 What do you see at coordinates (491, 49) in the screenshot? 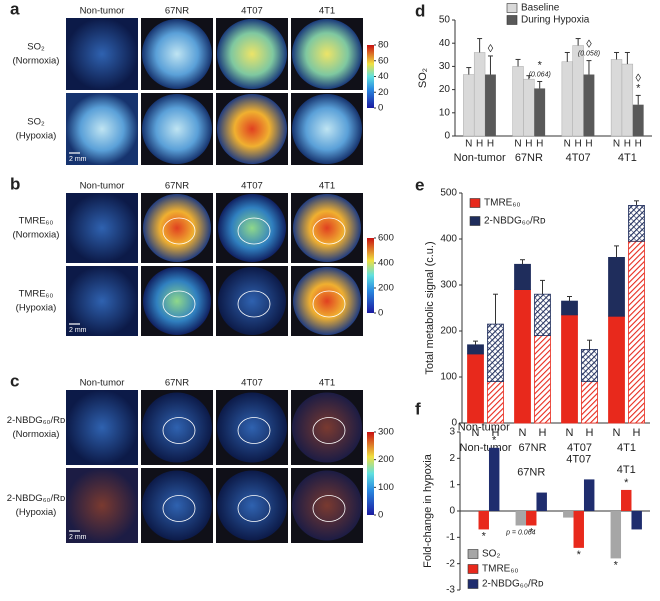
I see `annotation: ◊` at bounding box center [491, 49].